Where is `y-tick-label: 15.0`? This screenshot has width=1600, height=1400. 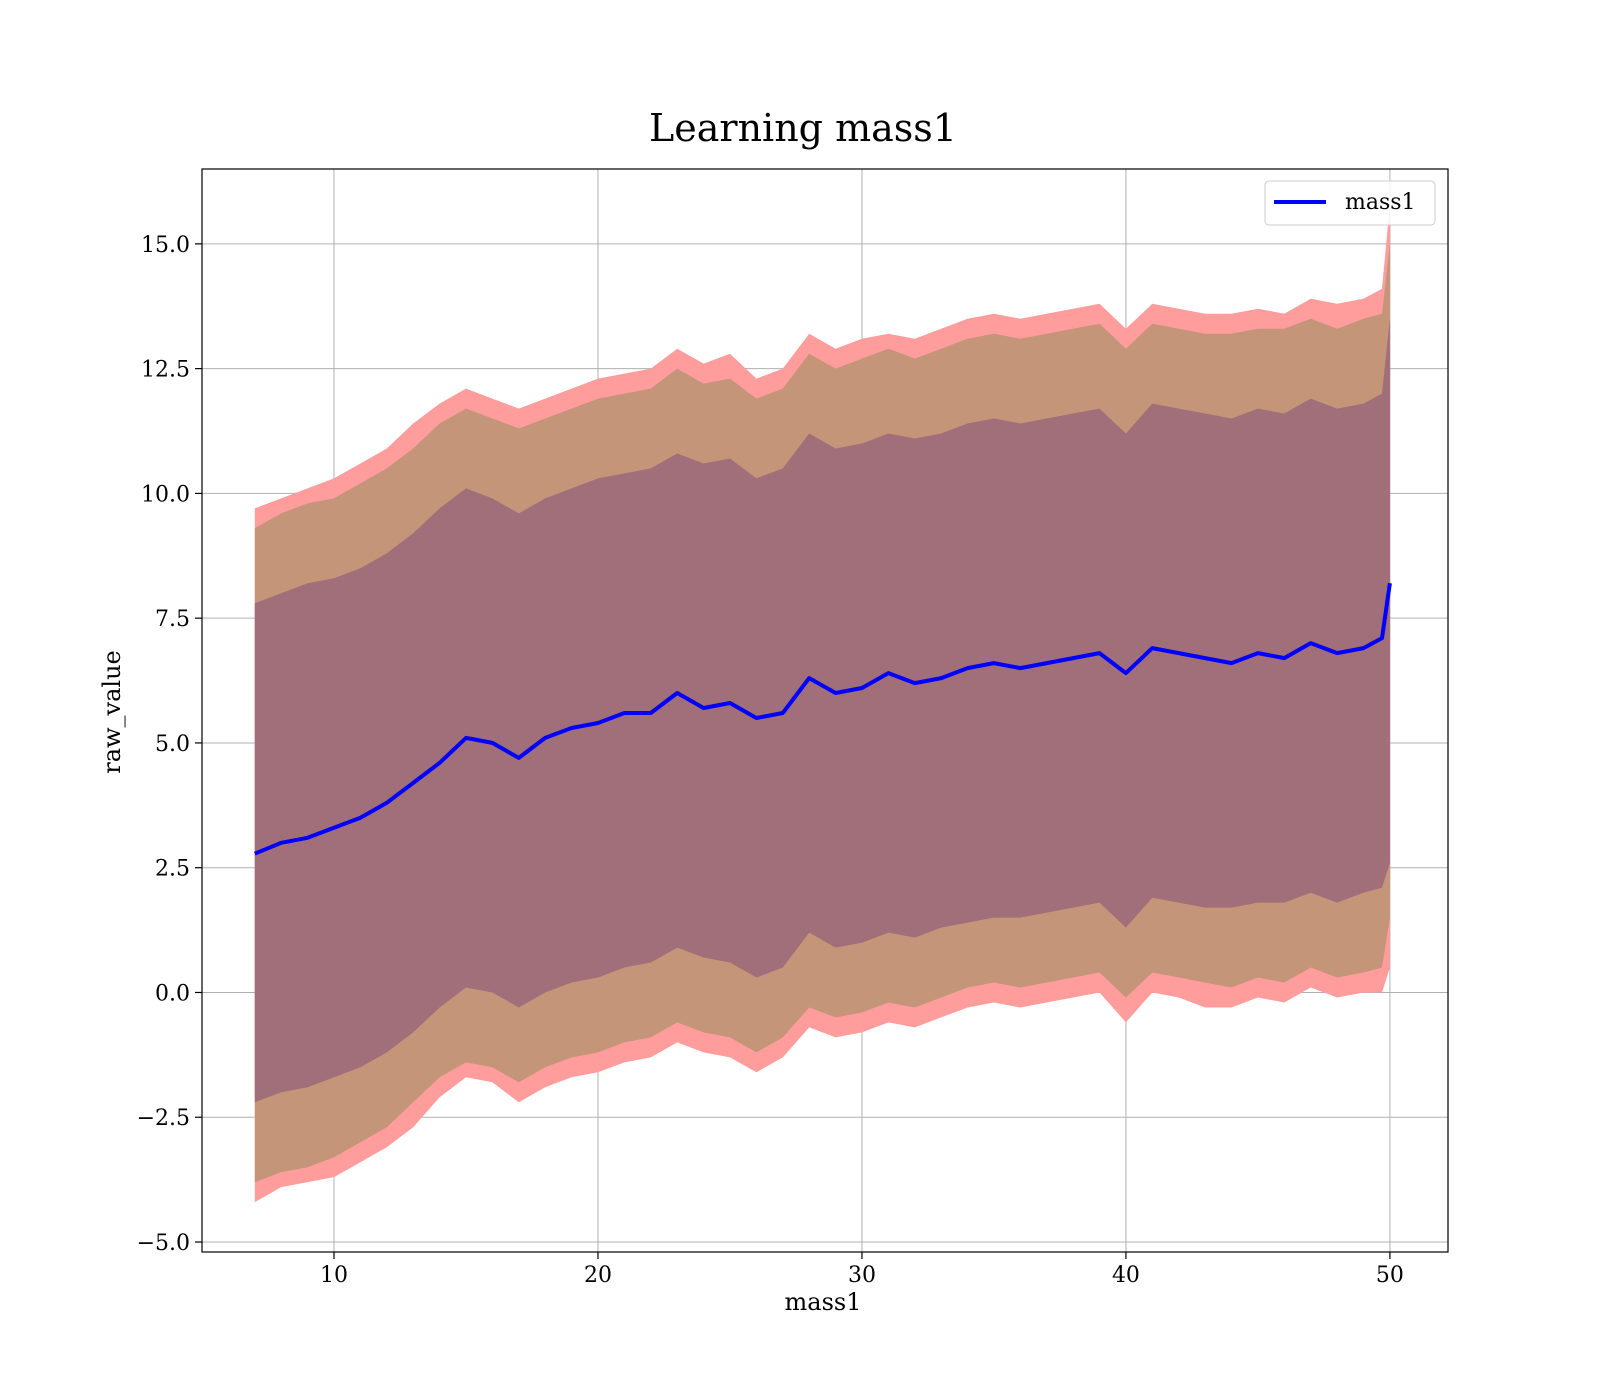
y-tick-label: 15.0 is located at coordinates (165, 245).